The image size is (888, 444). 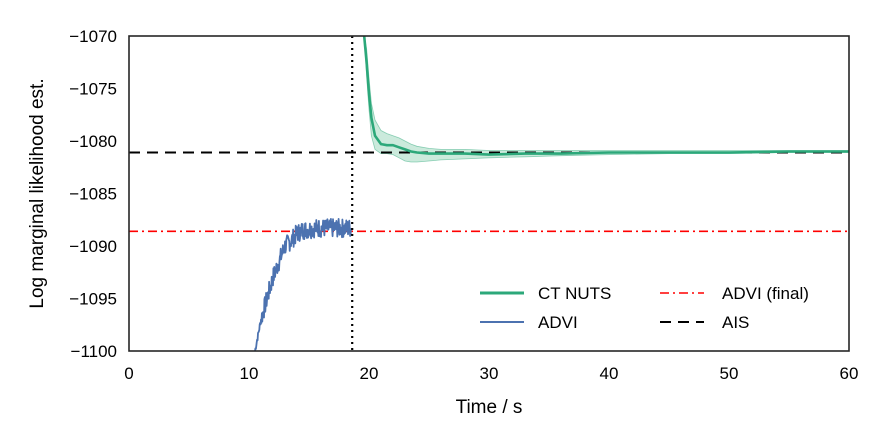 I want to click on x-axis-label: Time / s, so click(x=489, y=407).